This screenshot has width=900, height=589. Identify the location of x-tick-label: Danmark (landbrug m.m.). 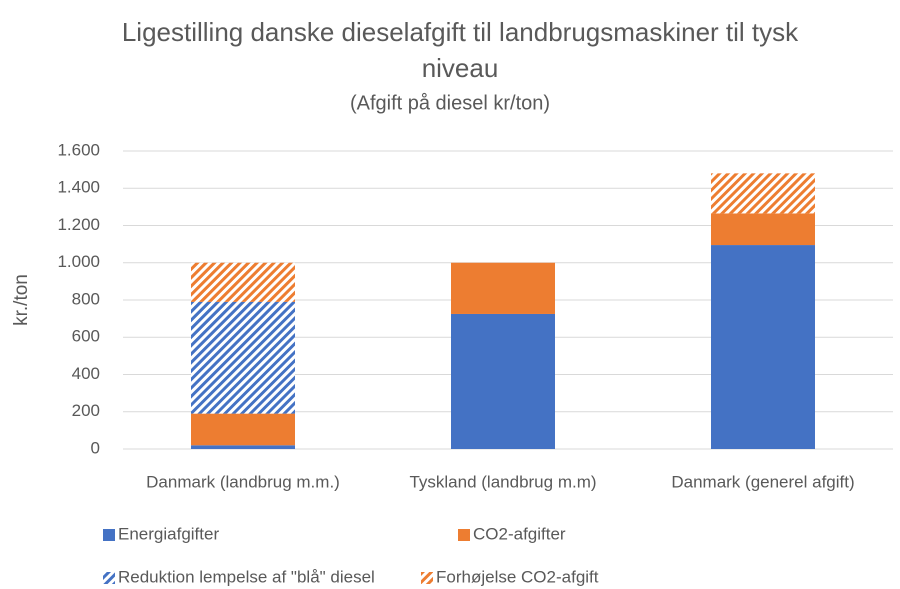
(243, 481).